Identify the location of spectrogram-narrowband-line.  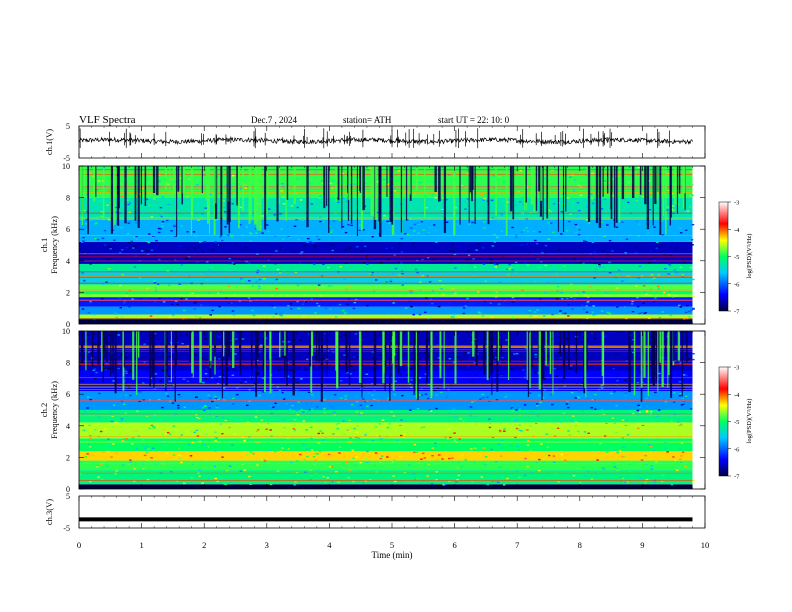
(386, 290).